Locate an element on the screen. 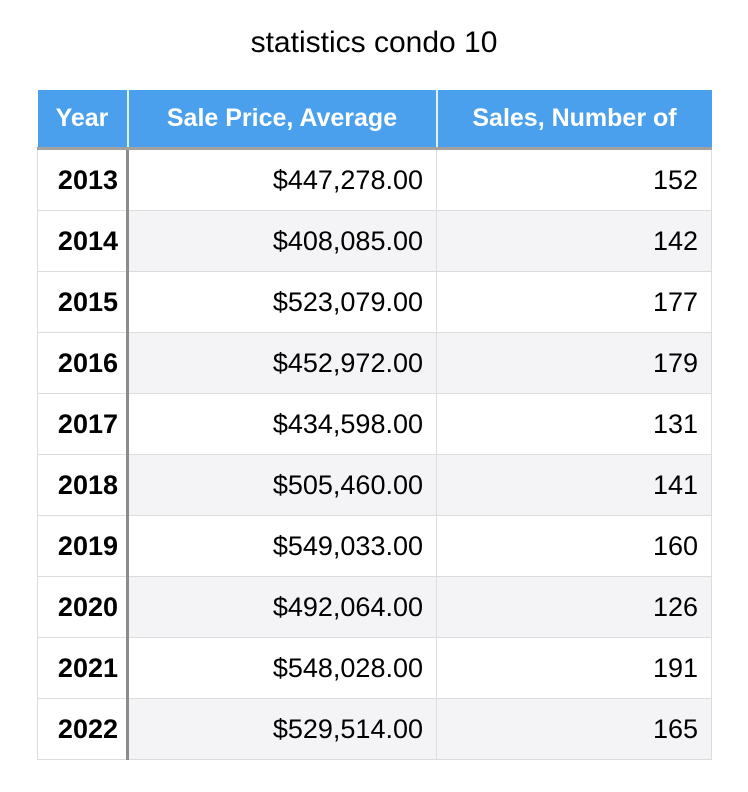 This screenshot has width=748, height=792. avg-price-cell: $505,460.00 is located at coordinates (282, 485).